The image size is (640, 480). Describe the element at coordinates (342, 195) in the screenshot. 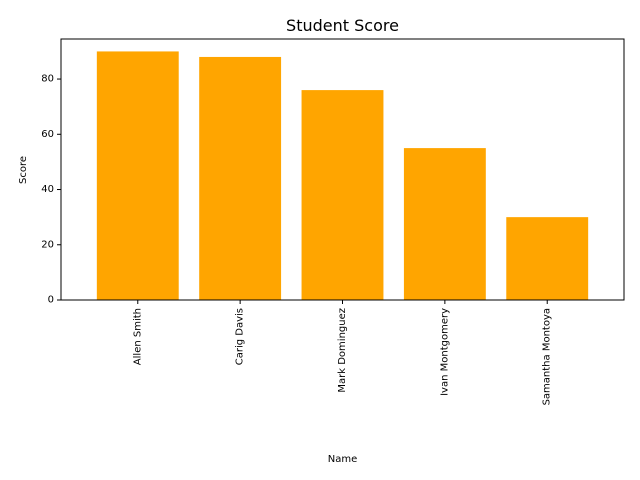

I see `bar-mark-dominguez` at that location.